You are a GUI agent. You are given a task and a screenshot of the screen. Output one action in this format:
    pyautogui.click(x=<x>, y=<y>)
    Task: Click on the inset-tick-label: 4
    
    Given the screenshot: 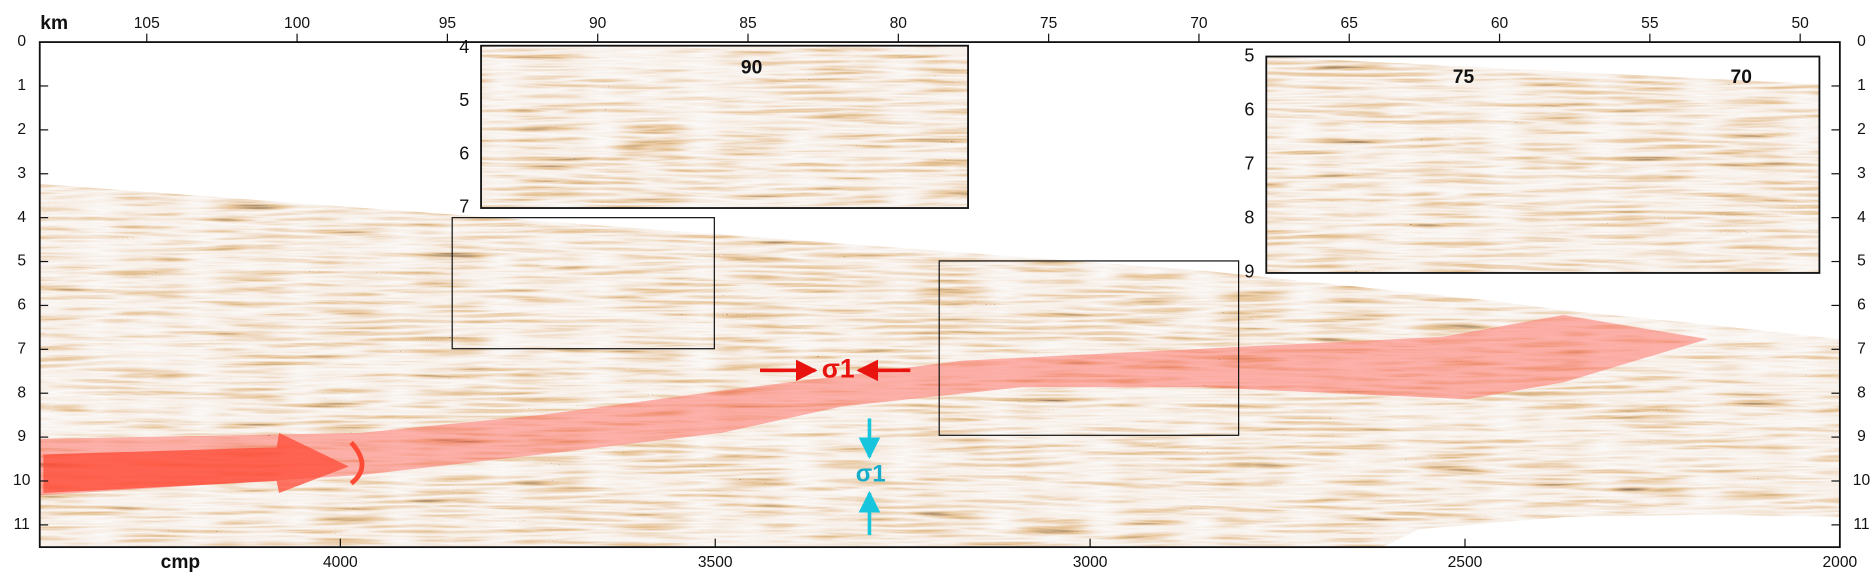 What is the action you would take?
    pyautogui.click(x=464, y=47)
    